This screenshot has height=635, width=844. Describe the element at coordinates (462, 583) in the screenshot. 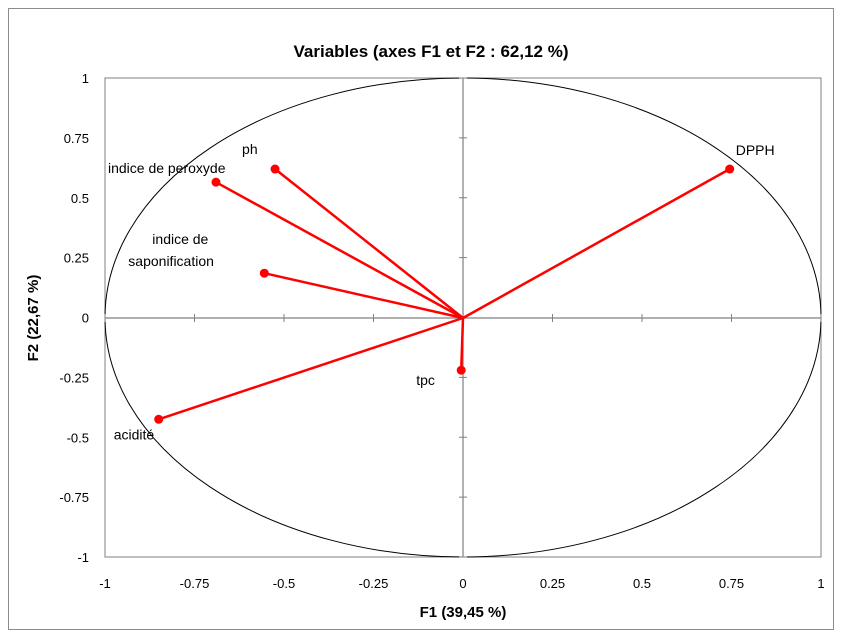

I see `x-tick-label: 0` at that location.